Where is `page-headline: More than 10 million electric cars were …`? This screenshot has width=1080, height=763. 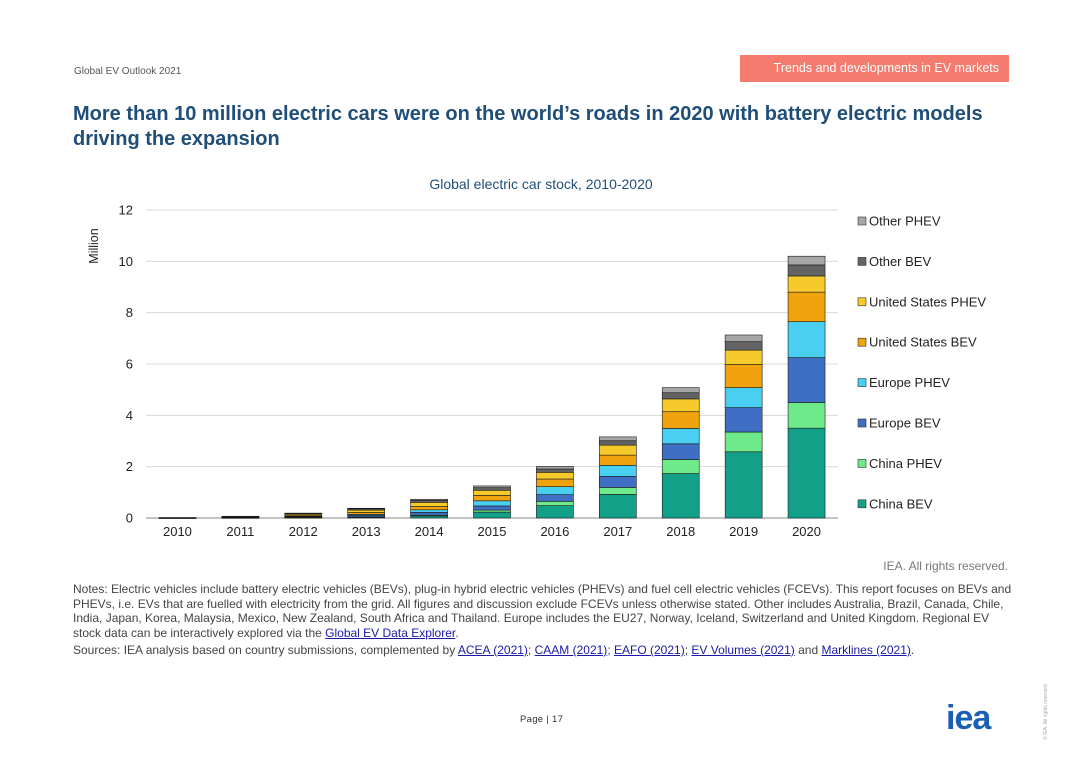
page-headline: More than 10 million electric cars were … is located at coordinates (528, 126).